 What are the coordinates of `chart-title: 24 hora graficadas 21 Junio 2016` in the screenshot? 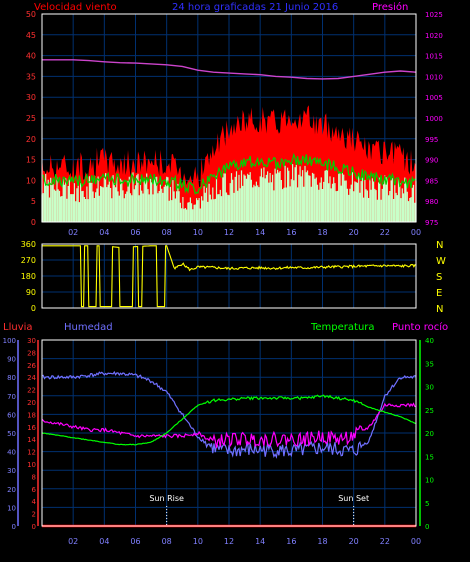 It's located at (255, 7).